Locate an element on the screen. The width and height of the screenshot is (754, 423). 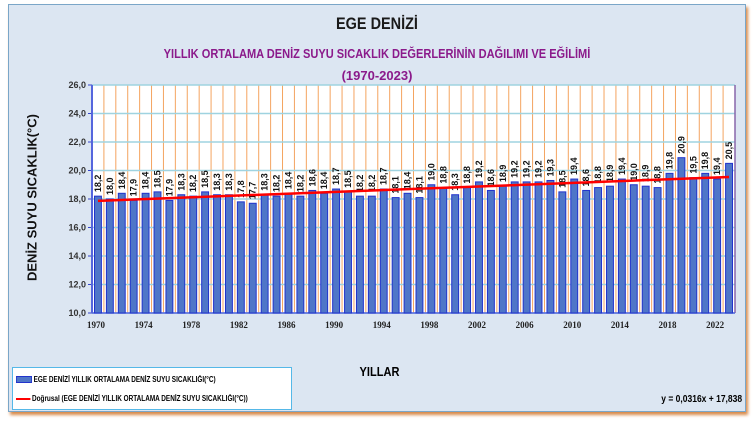
chart-period: (1970-2023) is located at coordinates (377, 75).